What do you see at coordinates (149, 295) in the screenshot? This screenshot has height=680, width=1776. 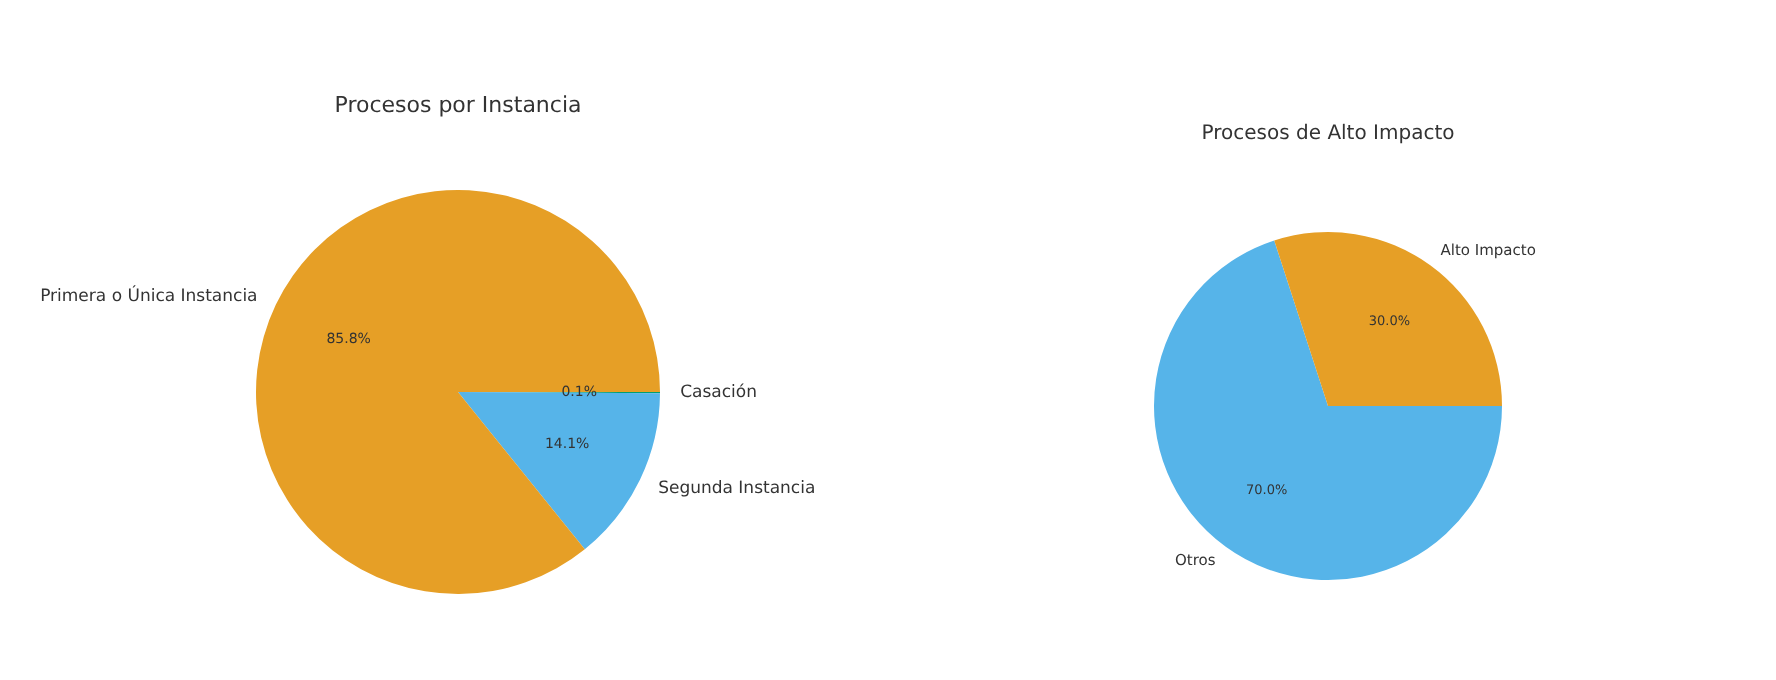 I see `slice-label: Primera o Única Instancia` at bounding box center [149, 295].